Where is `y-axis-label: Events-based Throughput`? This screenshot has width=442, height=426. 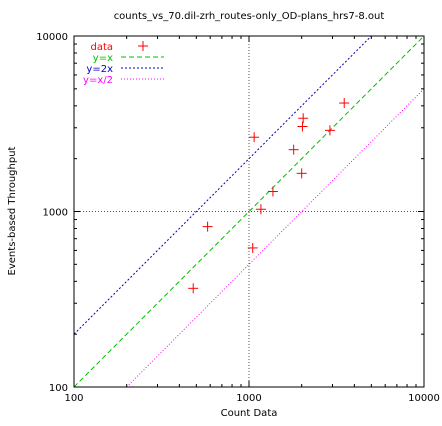
y-axis-label: Events-based Throughput is located at coordinates (12, 210).